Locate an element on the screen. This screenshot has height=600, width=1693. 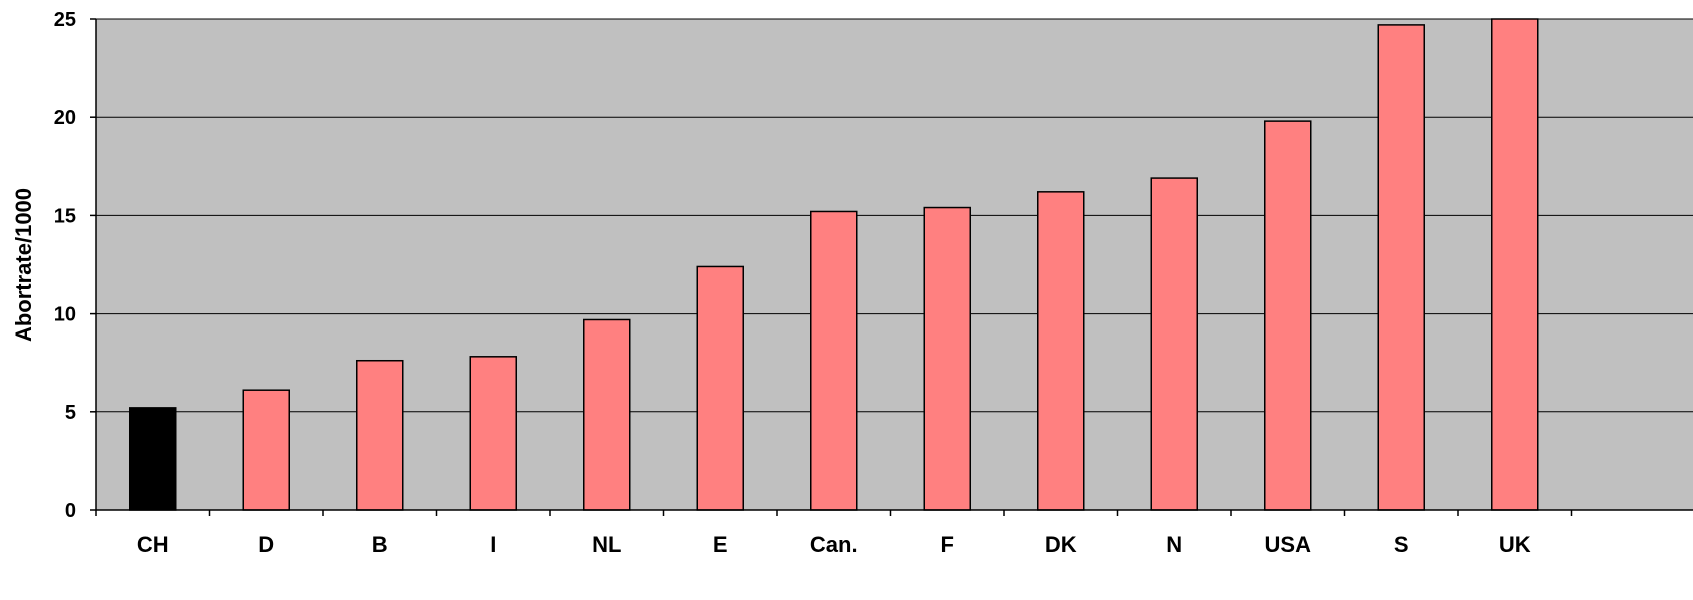
y-tick-label: 0 is located at coordinates (70, 511).